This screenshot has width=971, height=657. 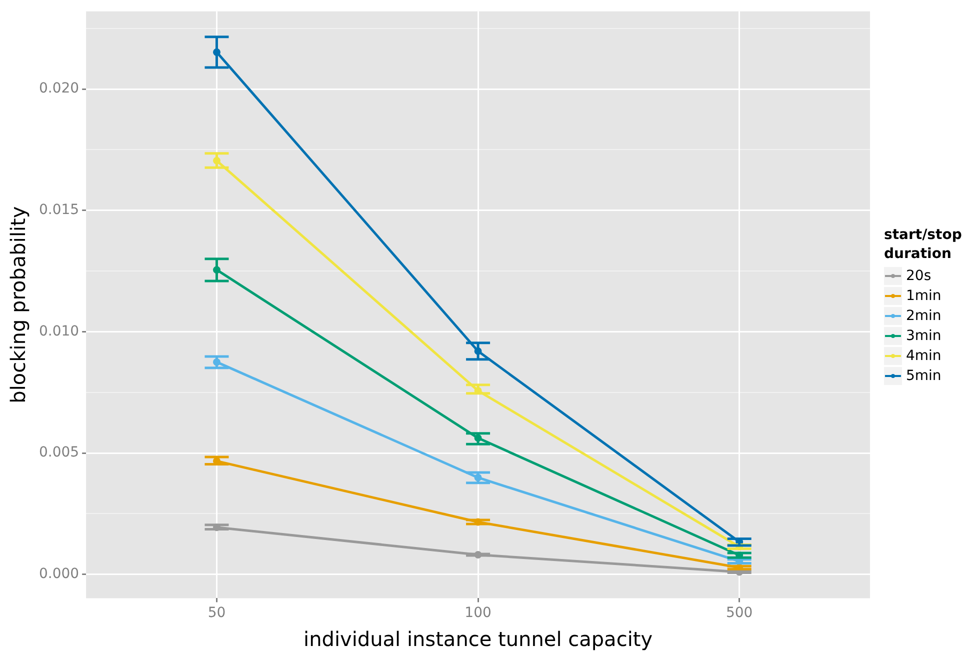 What do you see at coordinates (59, 331) in the screenshot?
I see `y-tick-label: 0.010` at bounding box center [59, 331].